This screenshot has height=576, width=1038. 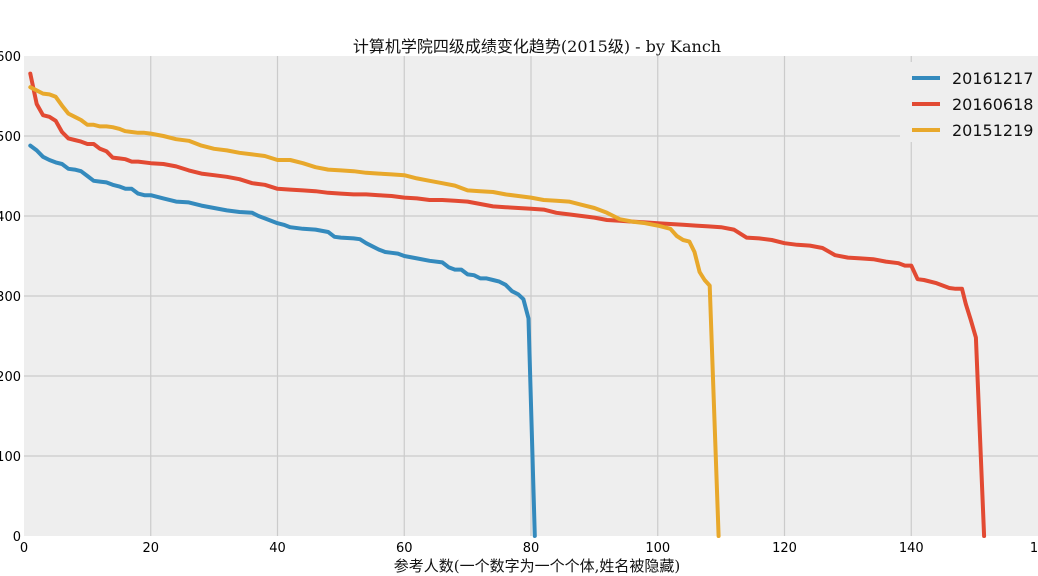 What do you see at coordinates (537, 46) in the screenshot?
I see `chart-title: 计算机学院四级成绩变化趋势(2015级) - by Kanch` at bounding box center [537, 46].